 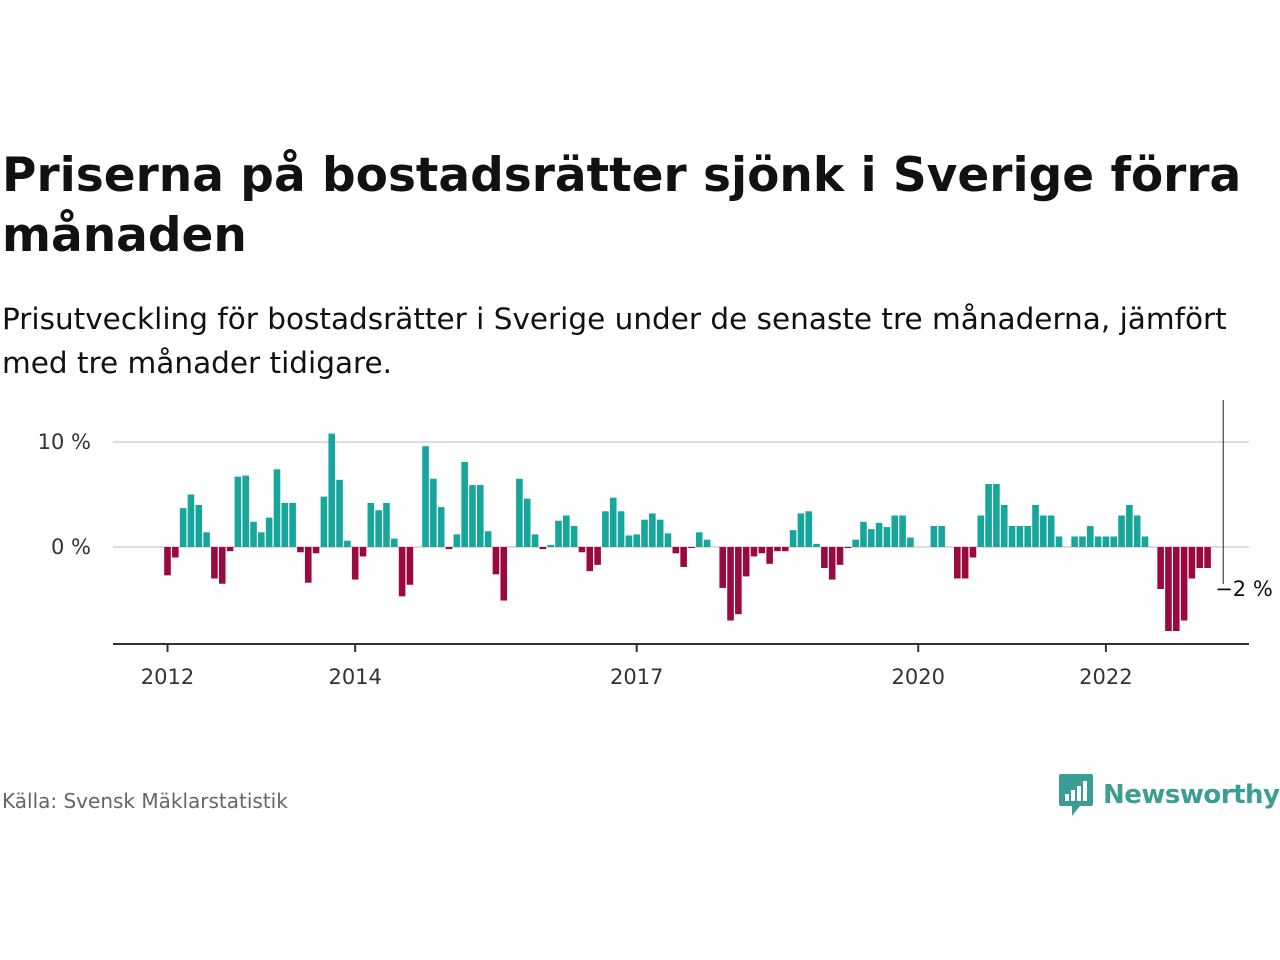 What do you see at coordinates (145, 801) in the screenshot?
I see `source-note: Källa: Svensk Mäklarstatistik` at bounding box center [145, 801].